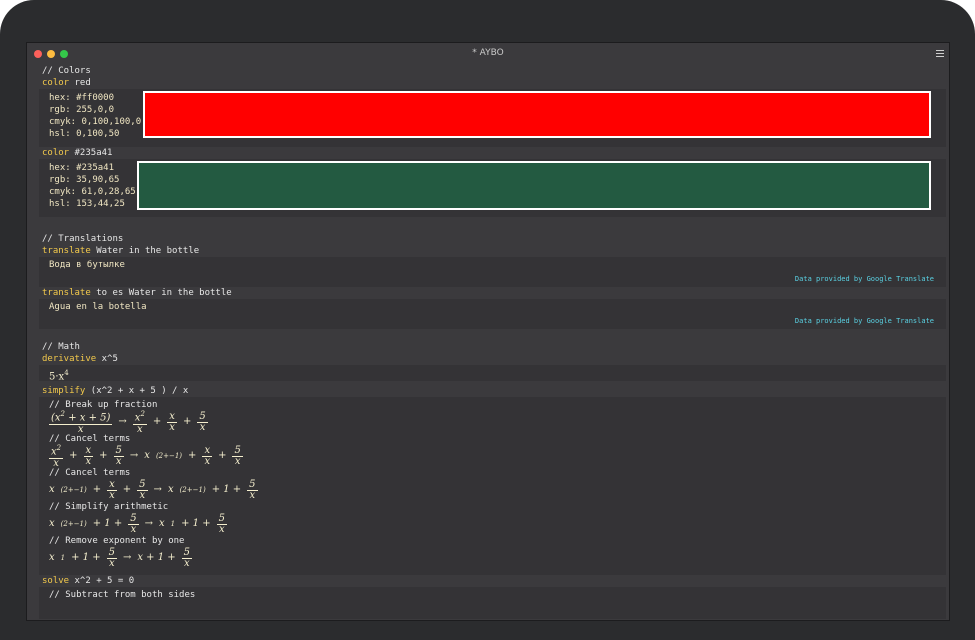  I want to click on argument: x^5, so click(109, 359).